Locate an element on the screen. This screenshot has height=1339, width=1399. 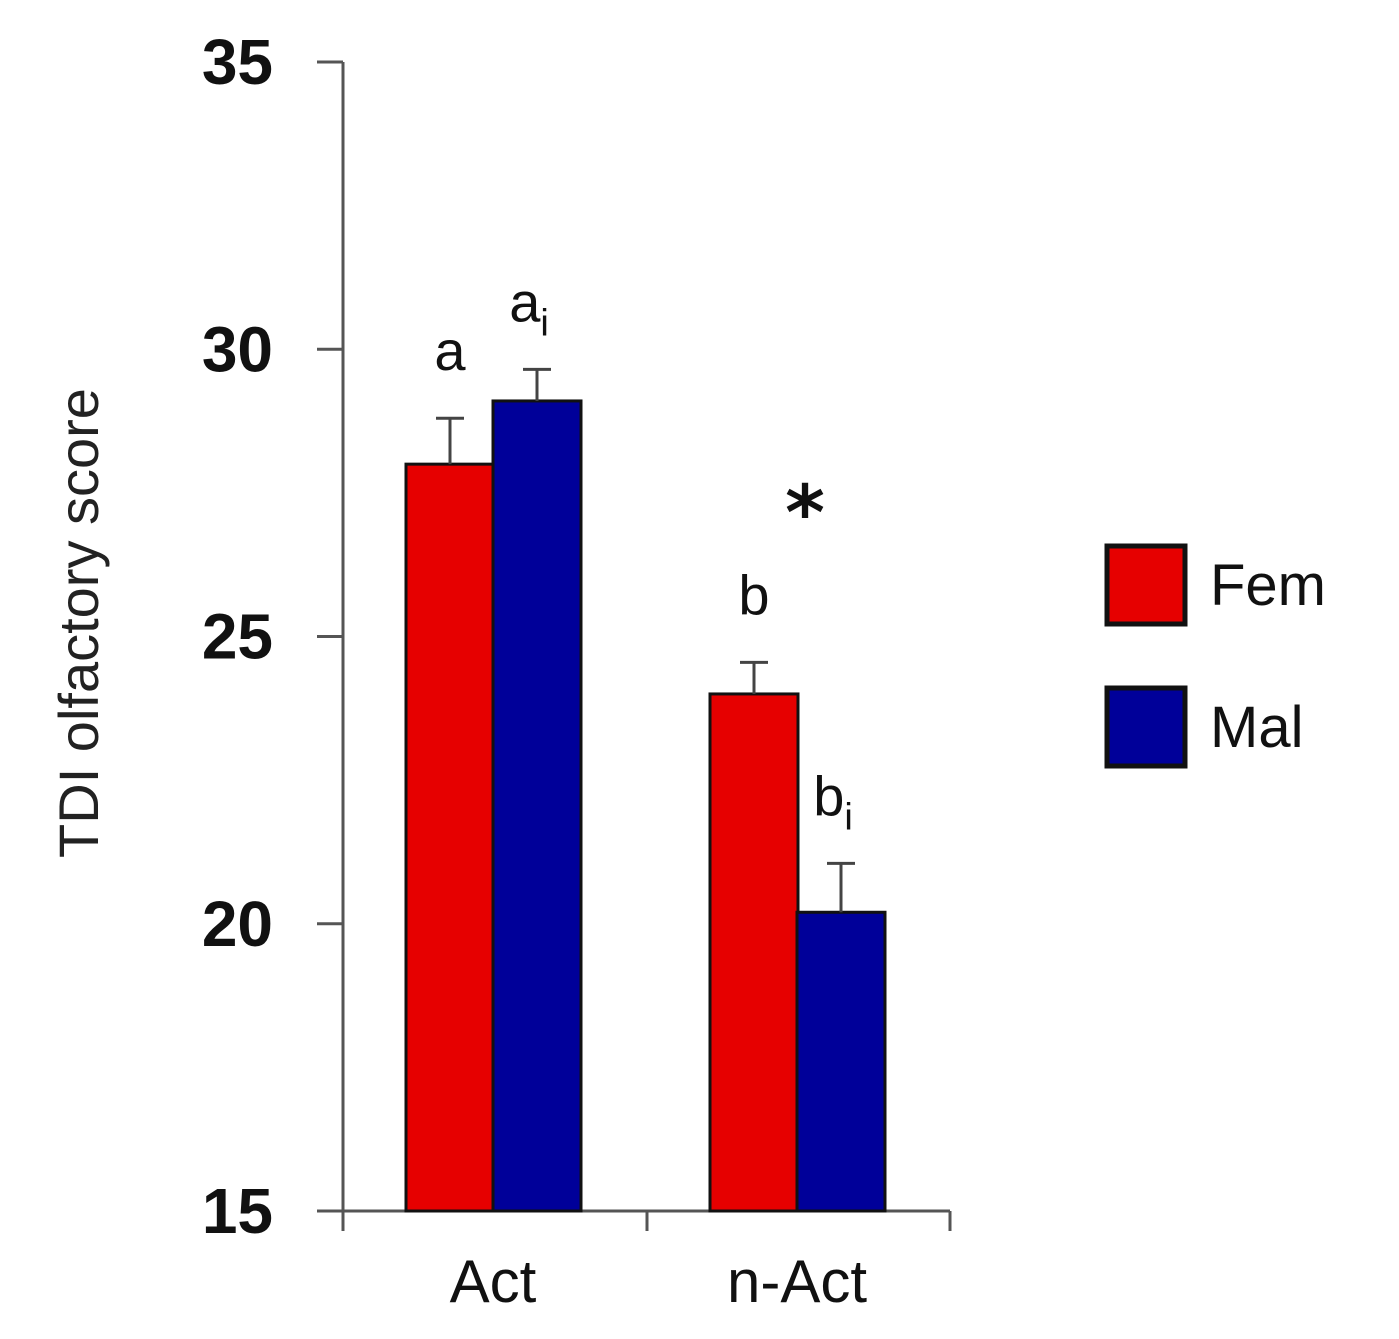
x-ticks: Act n-Act is located at coordinates (646, 1263).